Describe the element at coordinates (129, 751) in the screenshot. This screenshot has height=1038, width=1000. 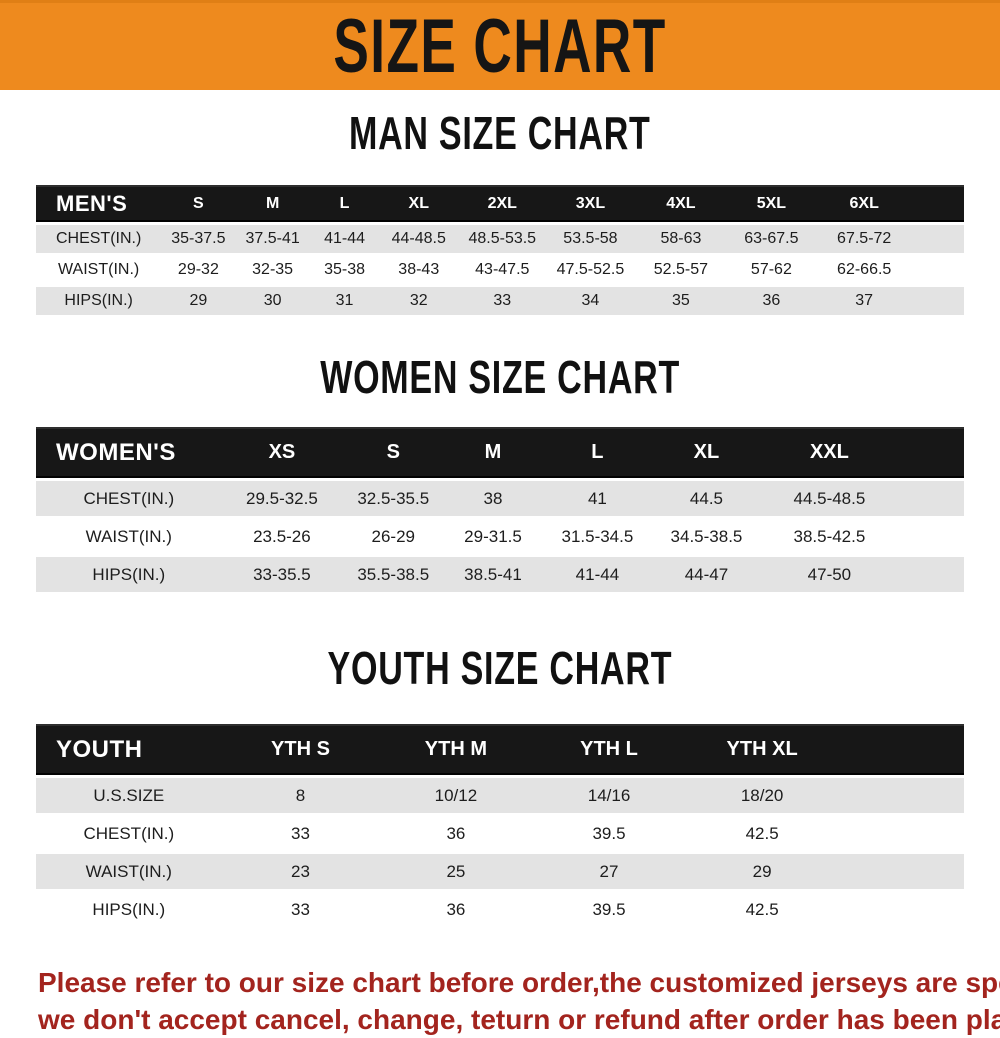
I see `table-group-label: YOUTH` at that location.